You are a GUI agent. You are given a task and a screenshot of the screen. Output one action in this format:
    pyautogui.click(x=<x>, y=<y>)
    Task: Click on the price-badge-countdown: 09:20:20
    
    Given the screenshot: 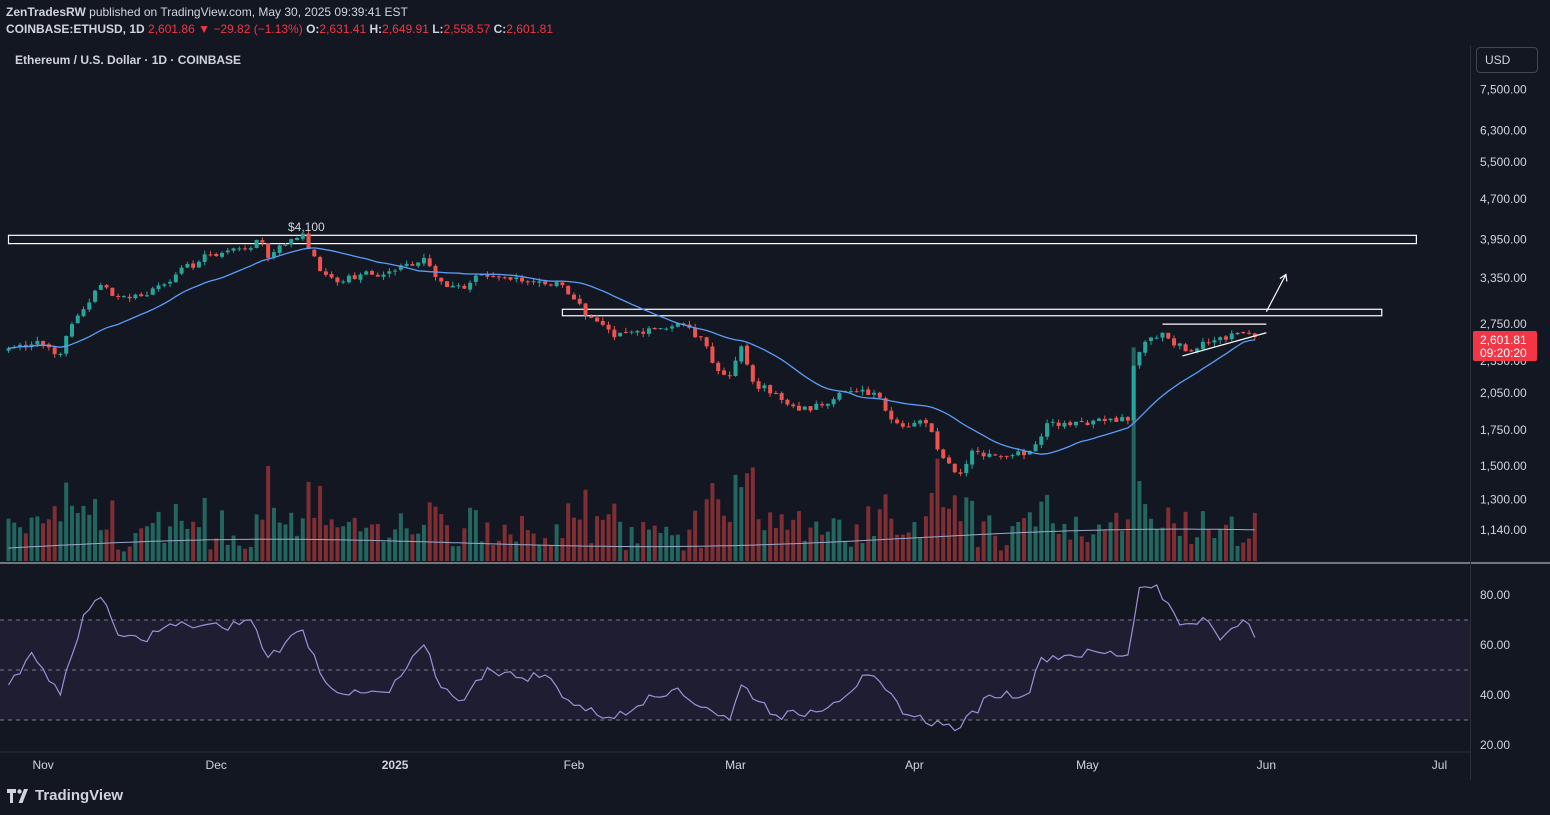 What is the action you would take?
    pyautogui.click(x=1503, y=353)
    